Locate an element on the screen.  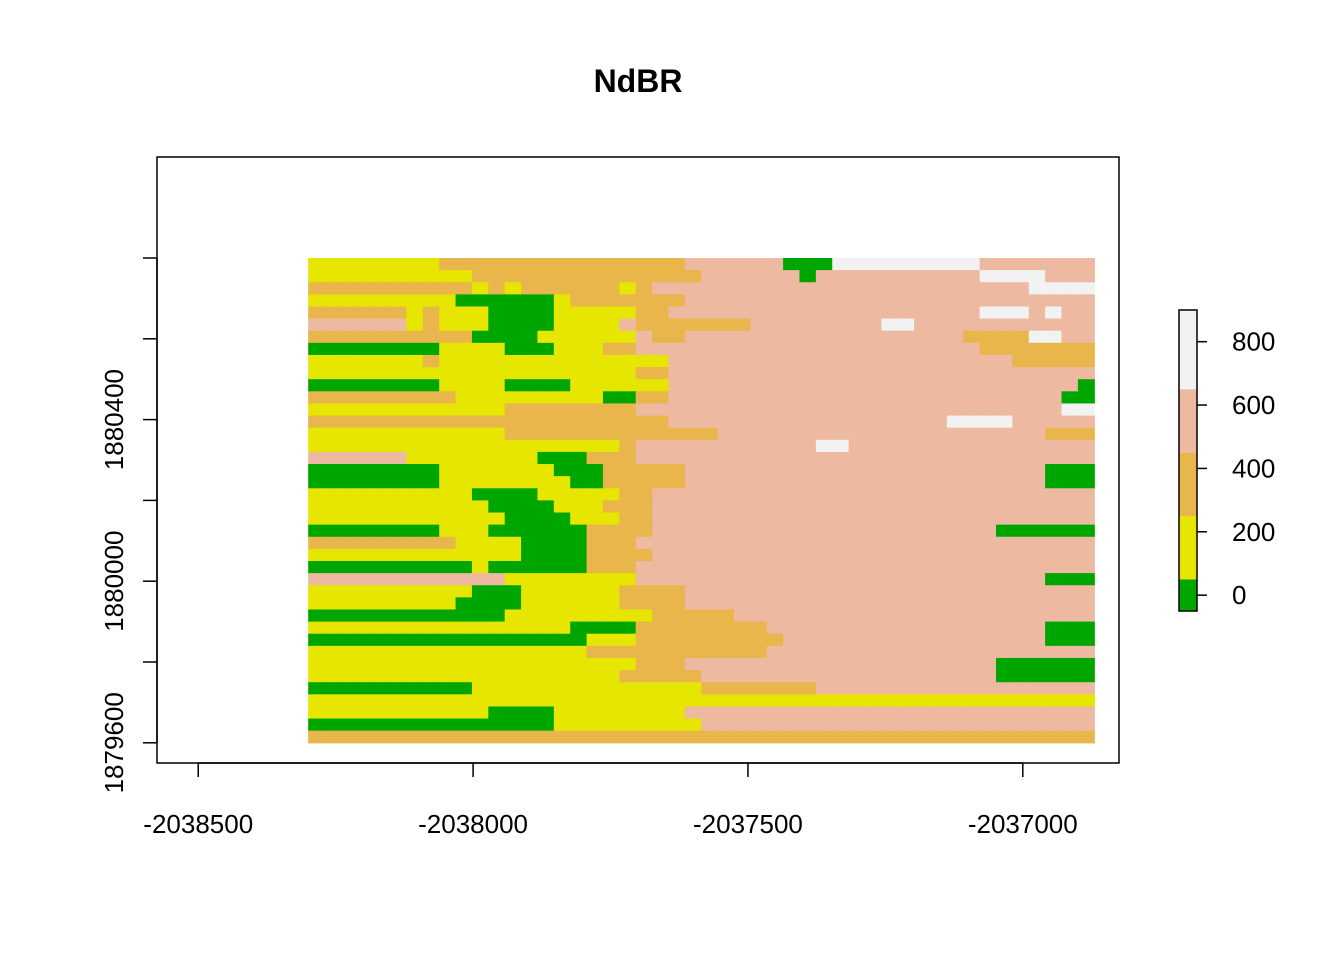
legend-frame is located at coordinates (1188, 460).